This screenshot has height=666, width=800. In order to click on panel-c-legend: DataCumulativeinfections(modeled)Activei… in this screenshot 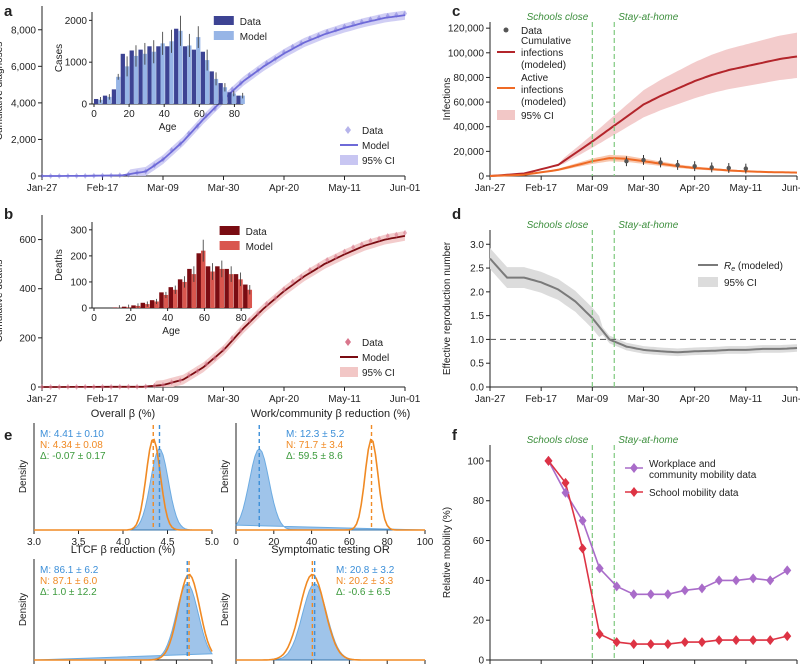, I will do `click(534, 74)`.